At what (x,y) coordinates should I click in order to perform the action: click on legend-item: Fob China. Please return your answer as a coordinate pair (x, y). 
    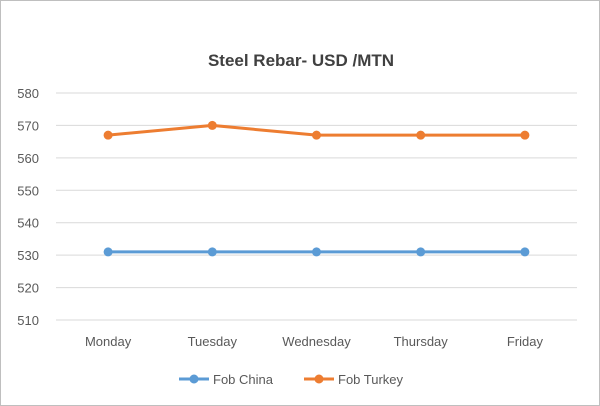
    Looking at the image, I should click on (226, 379).